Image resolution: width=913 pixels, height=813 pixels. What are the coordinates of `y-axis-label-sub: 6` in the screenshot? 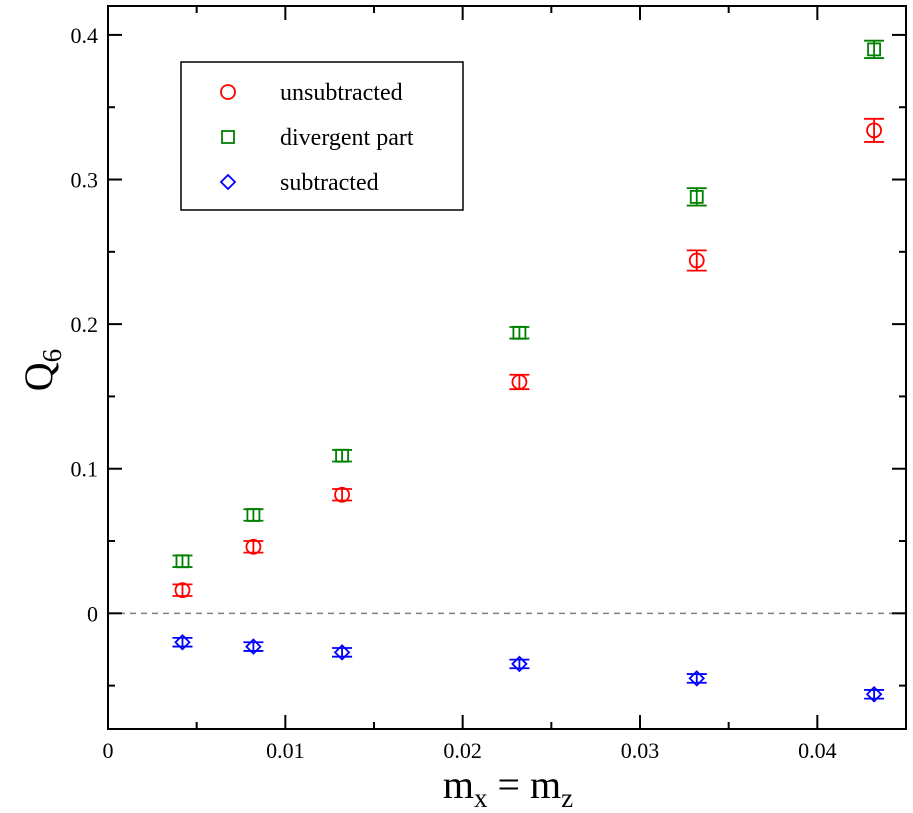 It's located at (52, 356).